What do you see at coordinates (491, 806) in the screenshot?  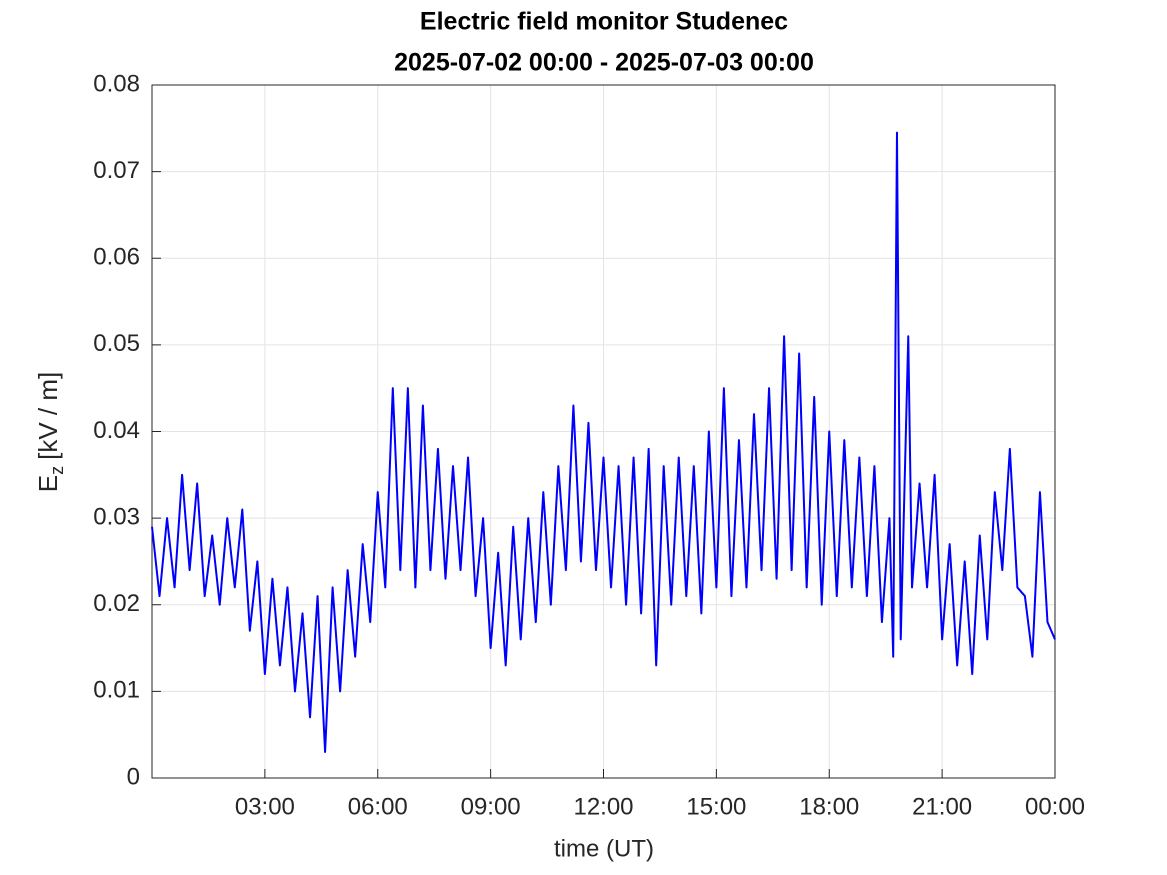 I see `x-tick-label: 09:00` at bounding box center [491, 806].